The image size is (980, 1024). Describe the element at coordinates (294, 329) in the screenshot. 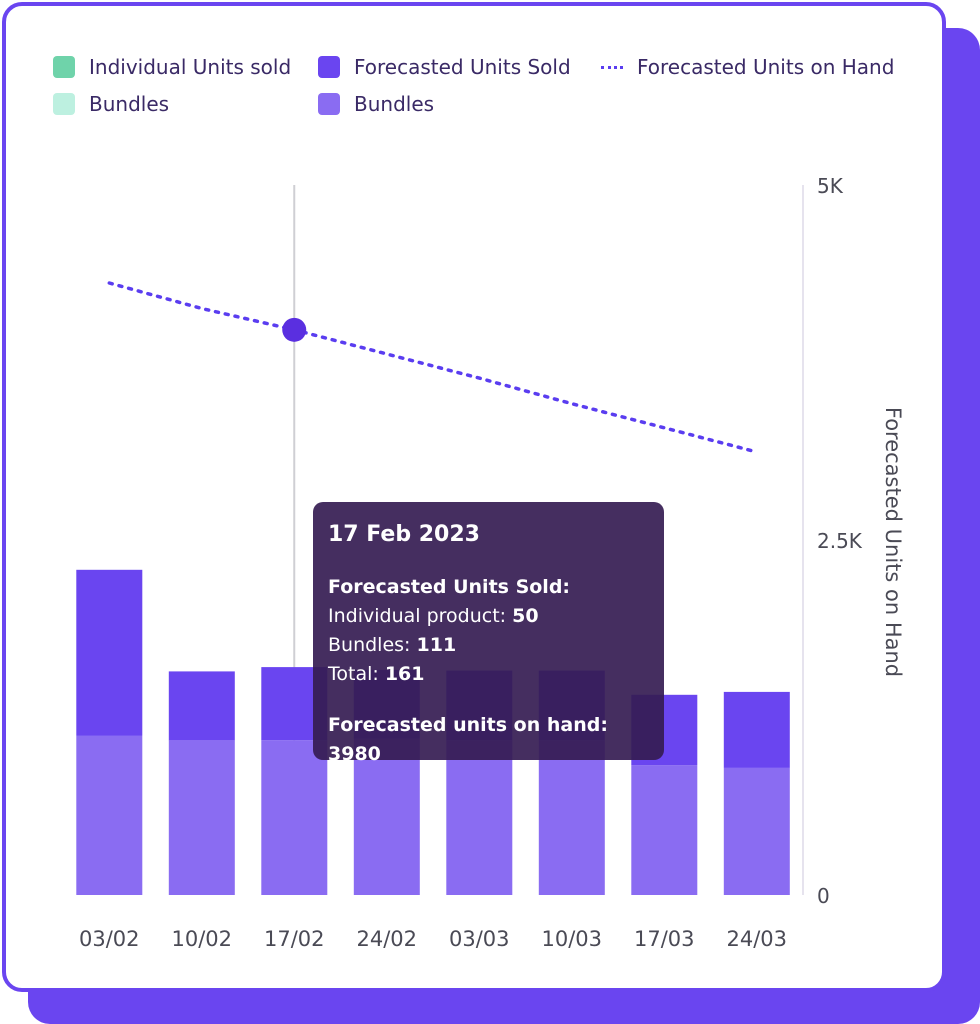

I see `highlight-point` at that location.